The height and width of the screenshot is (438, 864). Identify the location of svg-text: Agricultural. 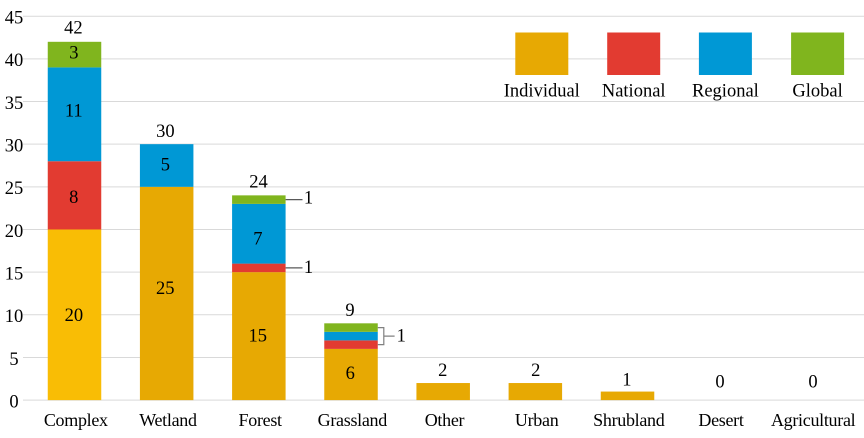
(813, 420).